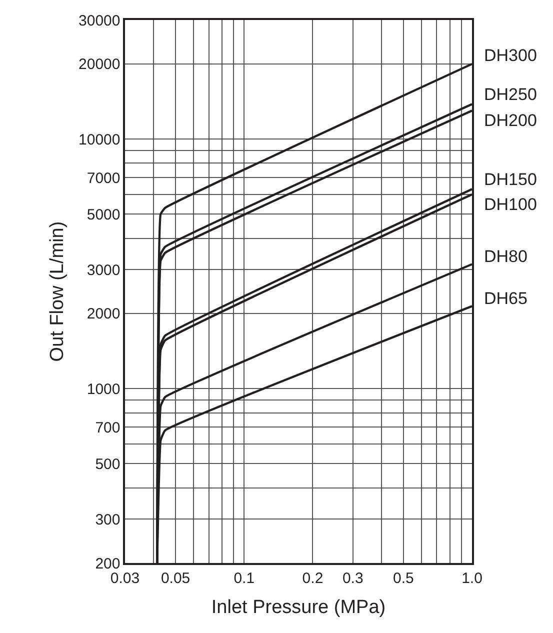 This screenshot has width=553, height=633. What do you see at coordinates (298, 607) in the screenshot?
I see `x-axis-title: Inlet Pressure (MPa)` at bounding box center [298, 607].